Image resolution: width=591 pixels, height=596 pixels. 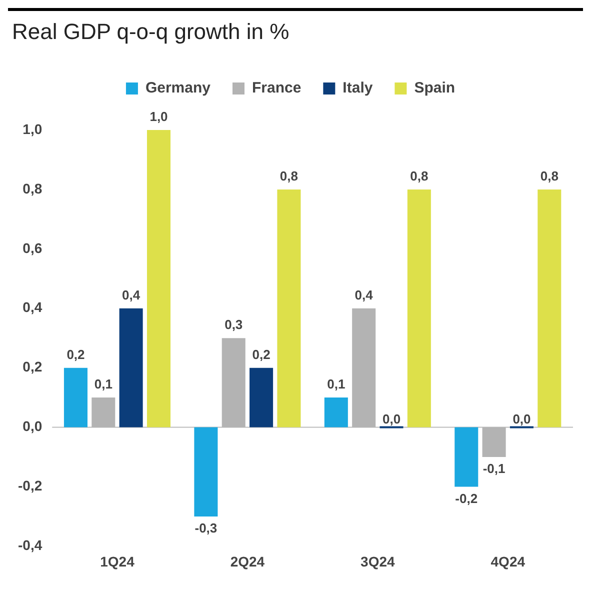 I want to click on x-tick-label: 4Q24, so click(x=508, y=561).